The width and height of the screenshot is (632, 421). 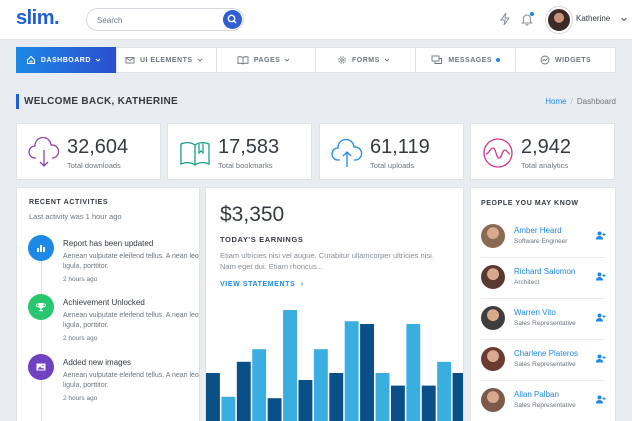 I want to click on book-icon, so click(x=243, y=60).